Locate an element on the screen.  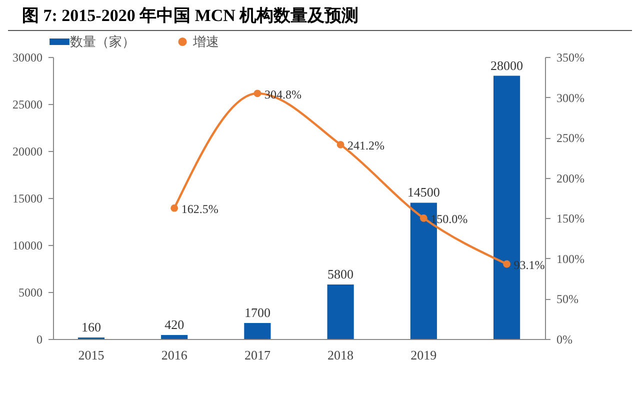
y-tick-label: 5000 is located at coordinates (30, 293).